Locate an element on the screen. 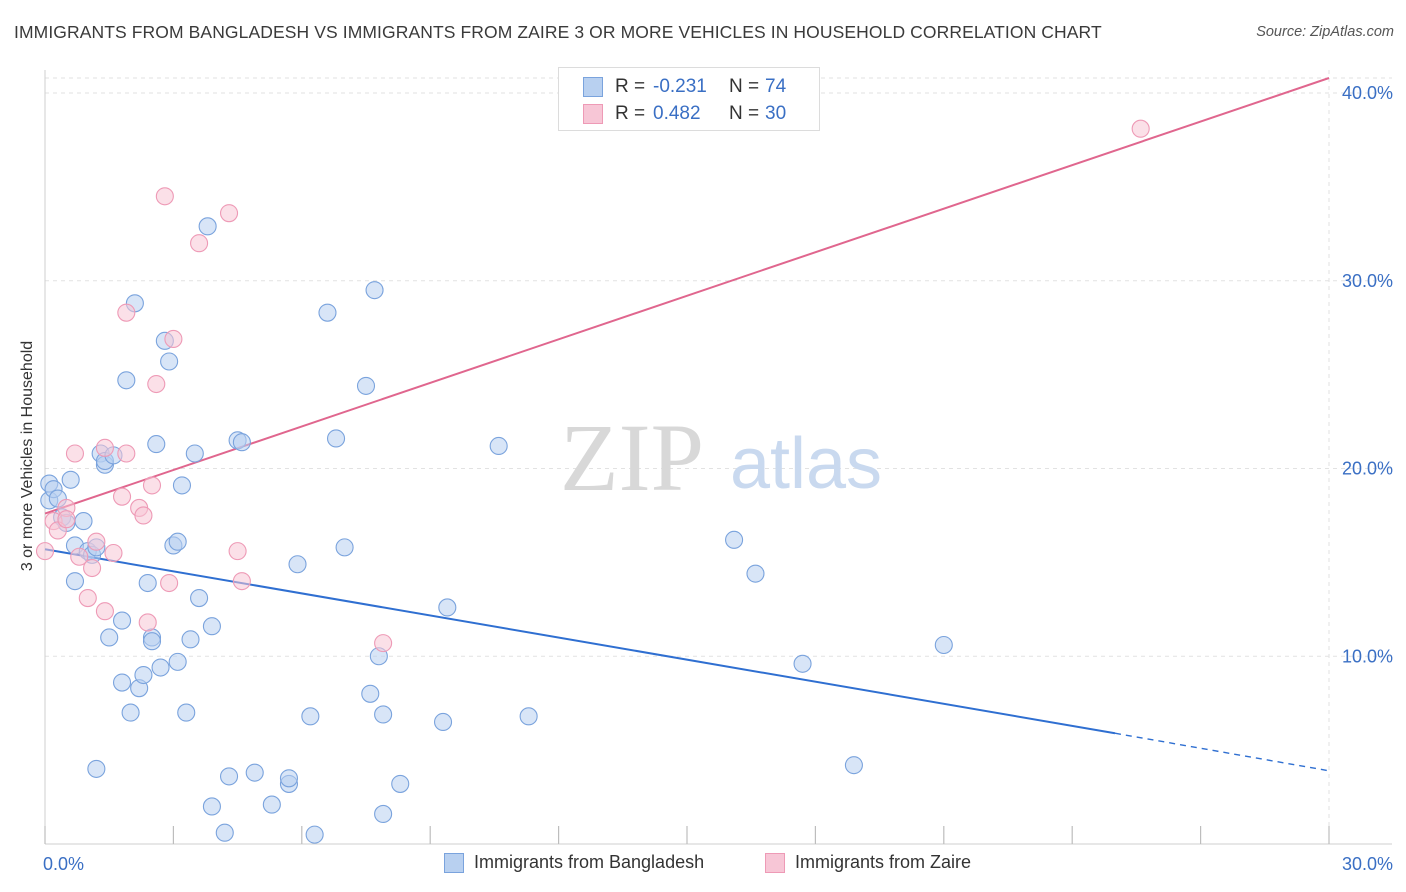 The height and width of the screenshot is (892, 1406). legend-row-zaire: R = 0.482 N = 30 is located at coordinates (684, 114).